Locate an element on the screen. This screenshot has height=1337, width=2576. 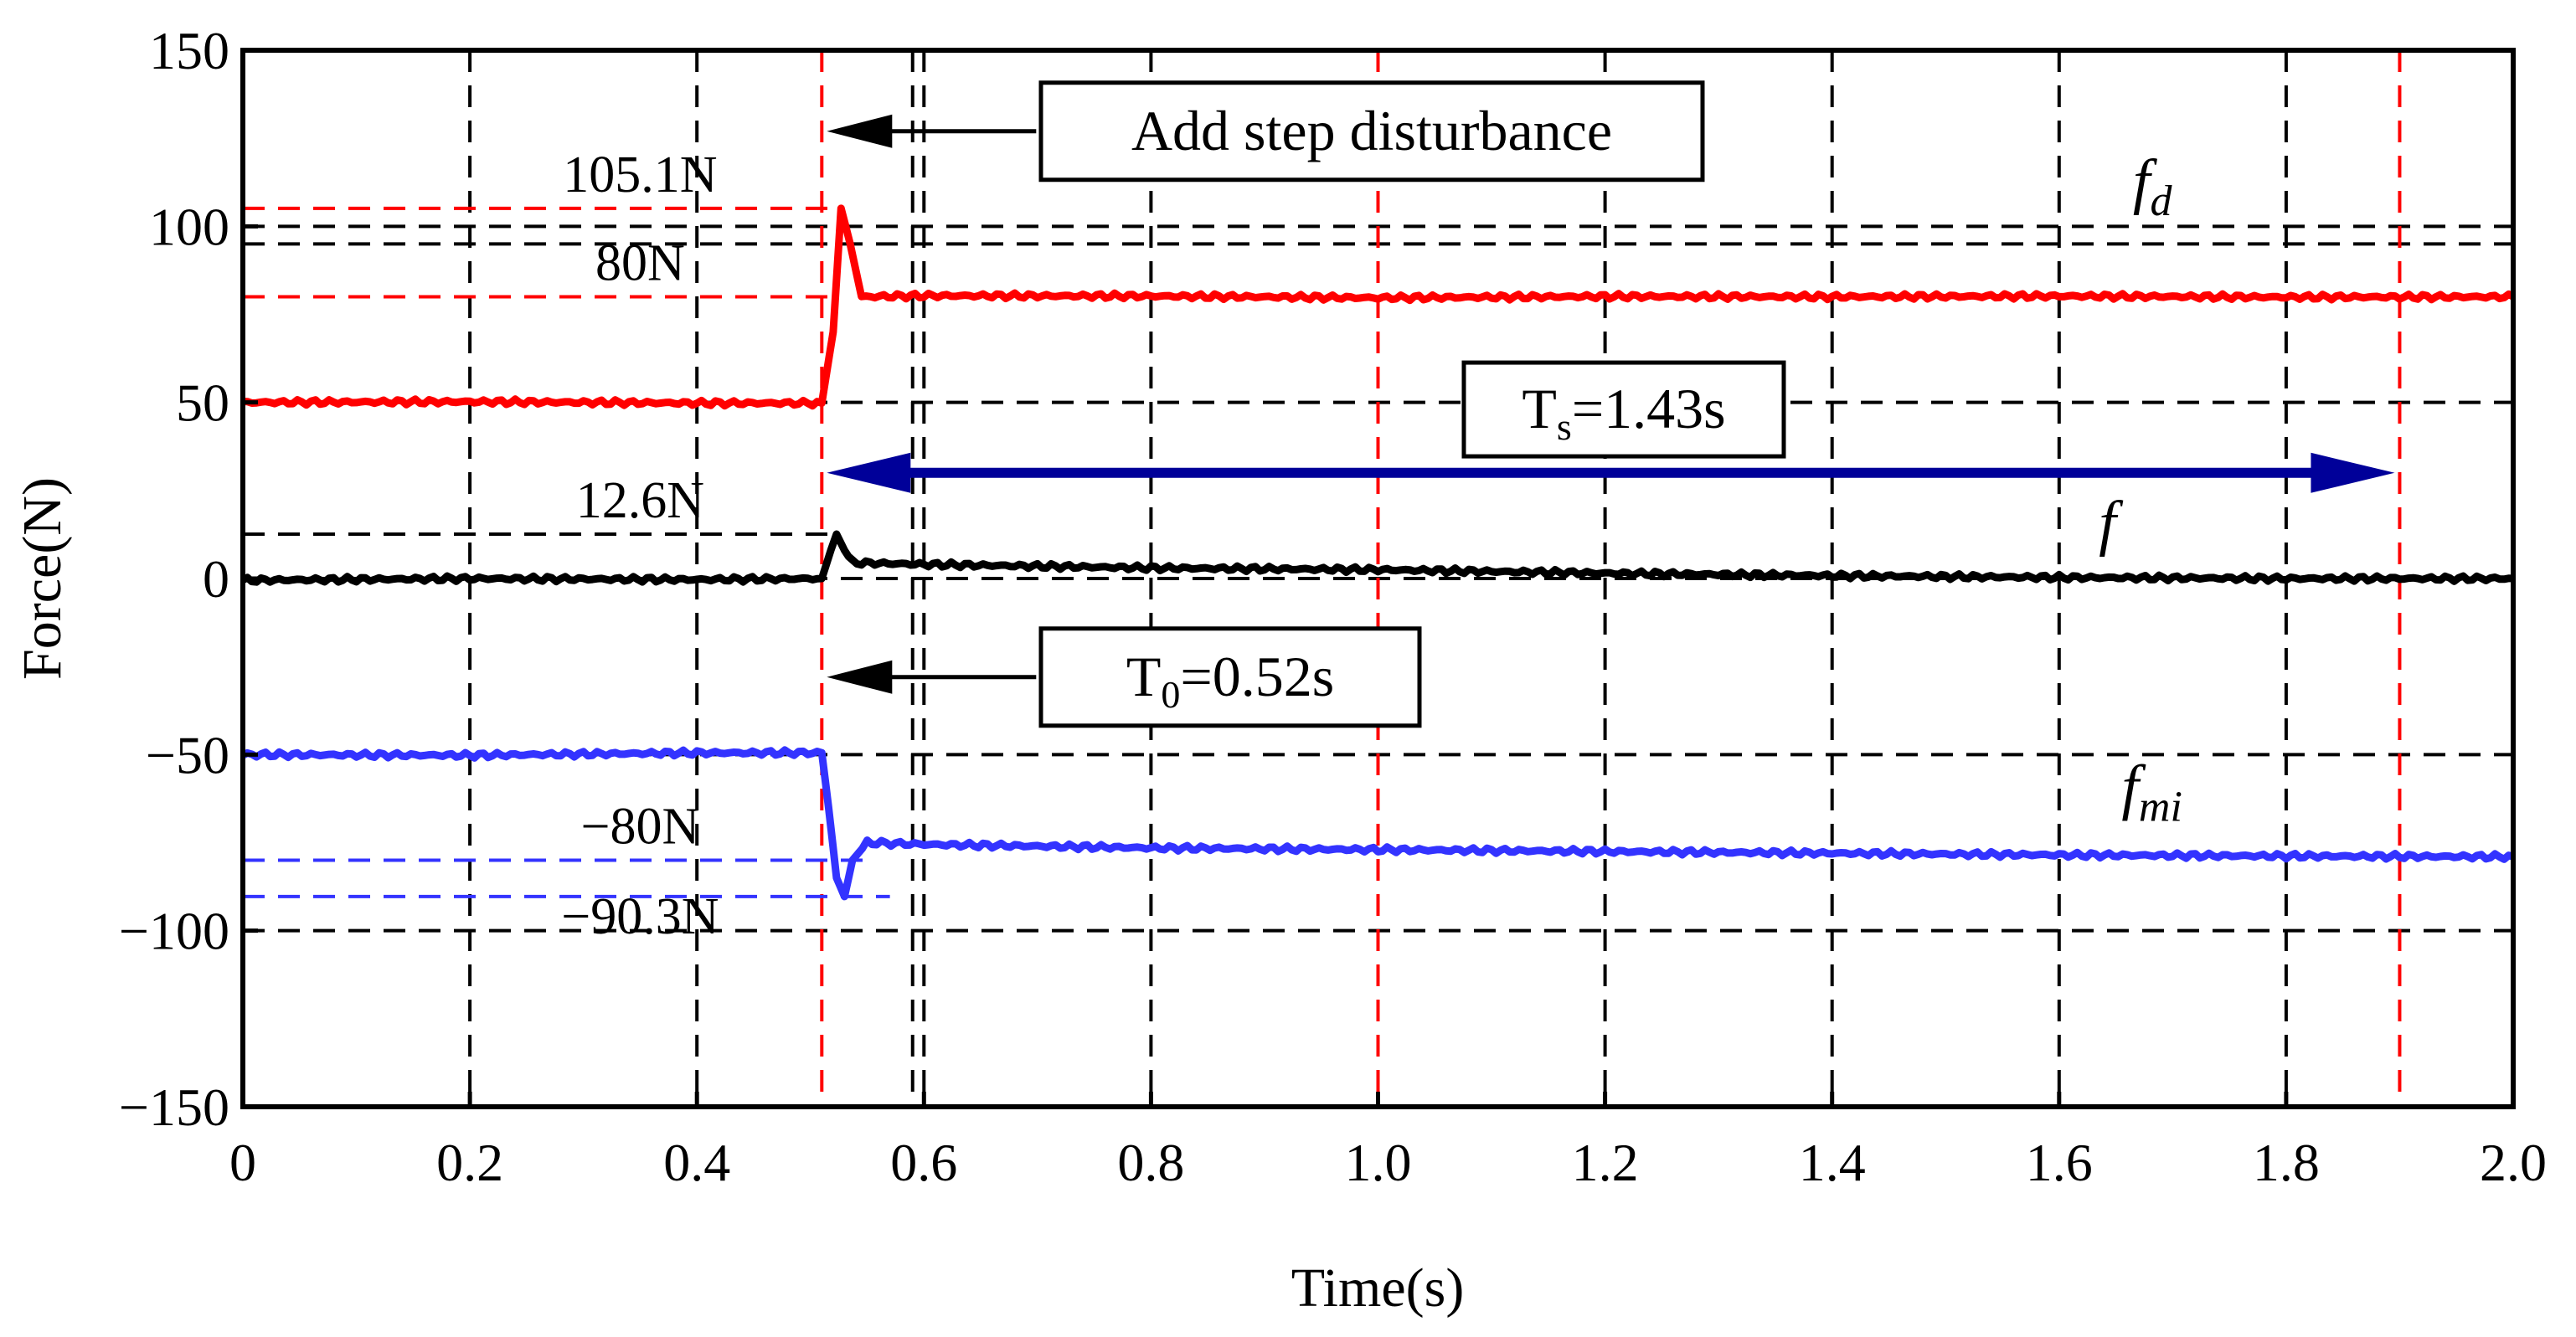
x-tick-label: 1.2 is located at coordinates (1605, 1162).